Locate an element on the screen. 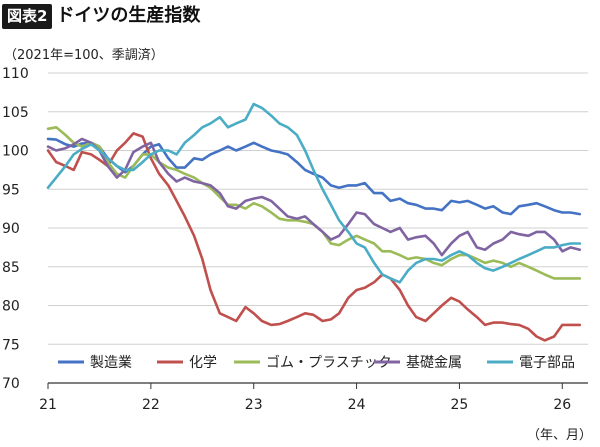  y-tick-label: 95 is located at coordinates (11, 190).